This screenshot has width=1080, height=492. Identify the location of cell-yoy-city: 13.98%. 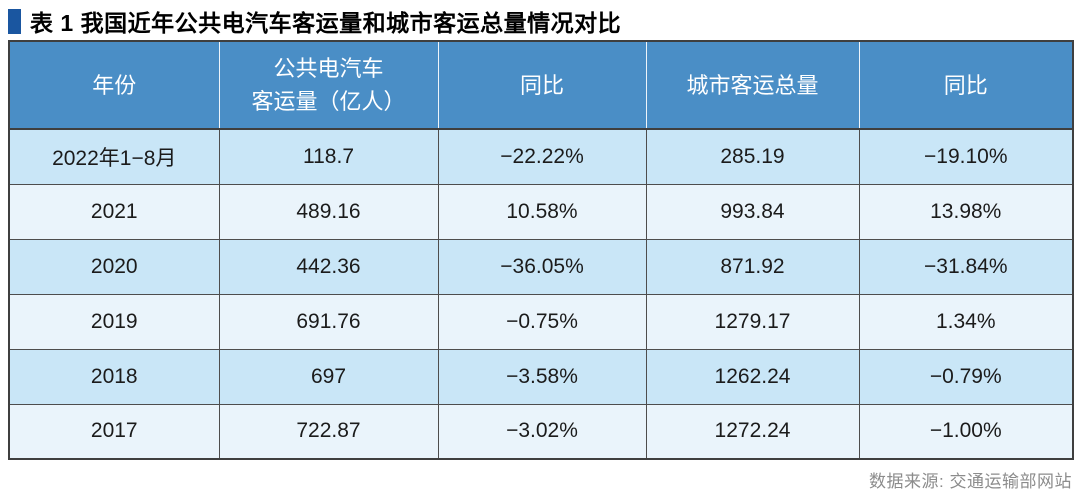
(966, 211).